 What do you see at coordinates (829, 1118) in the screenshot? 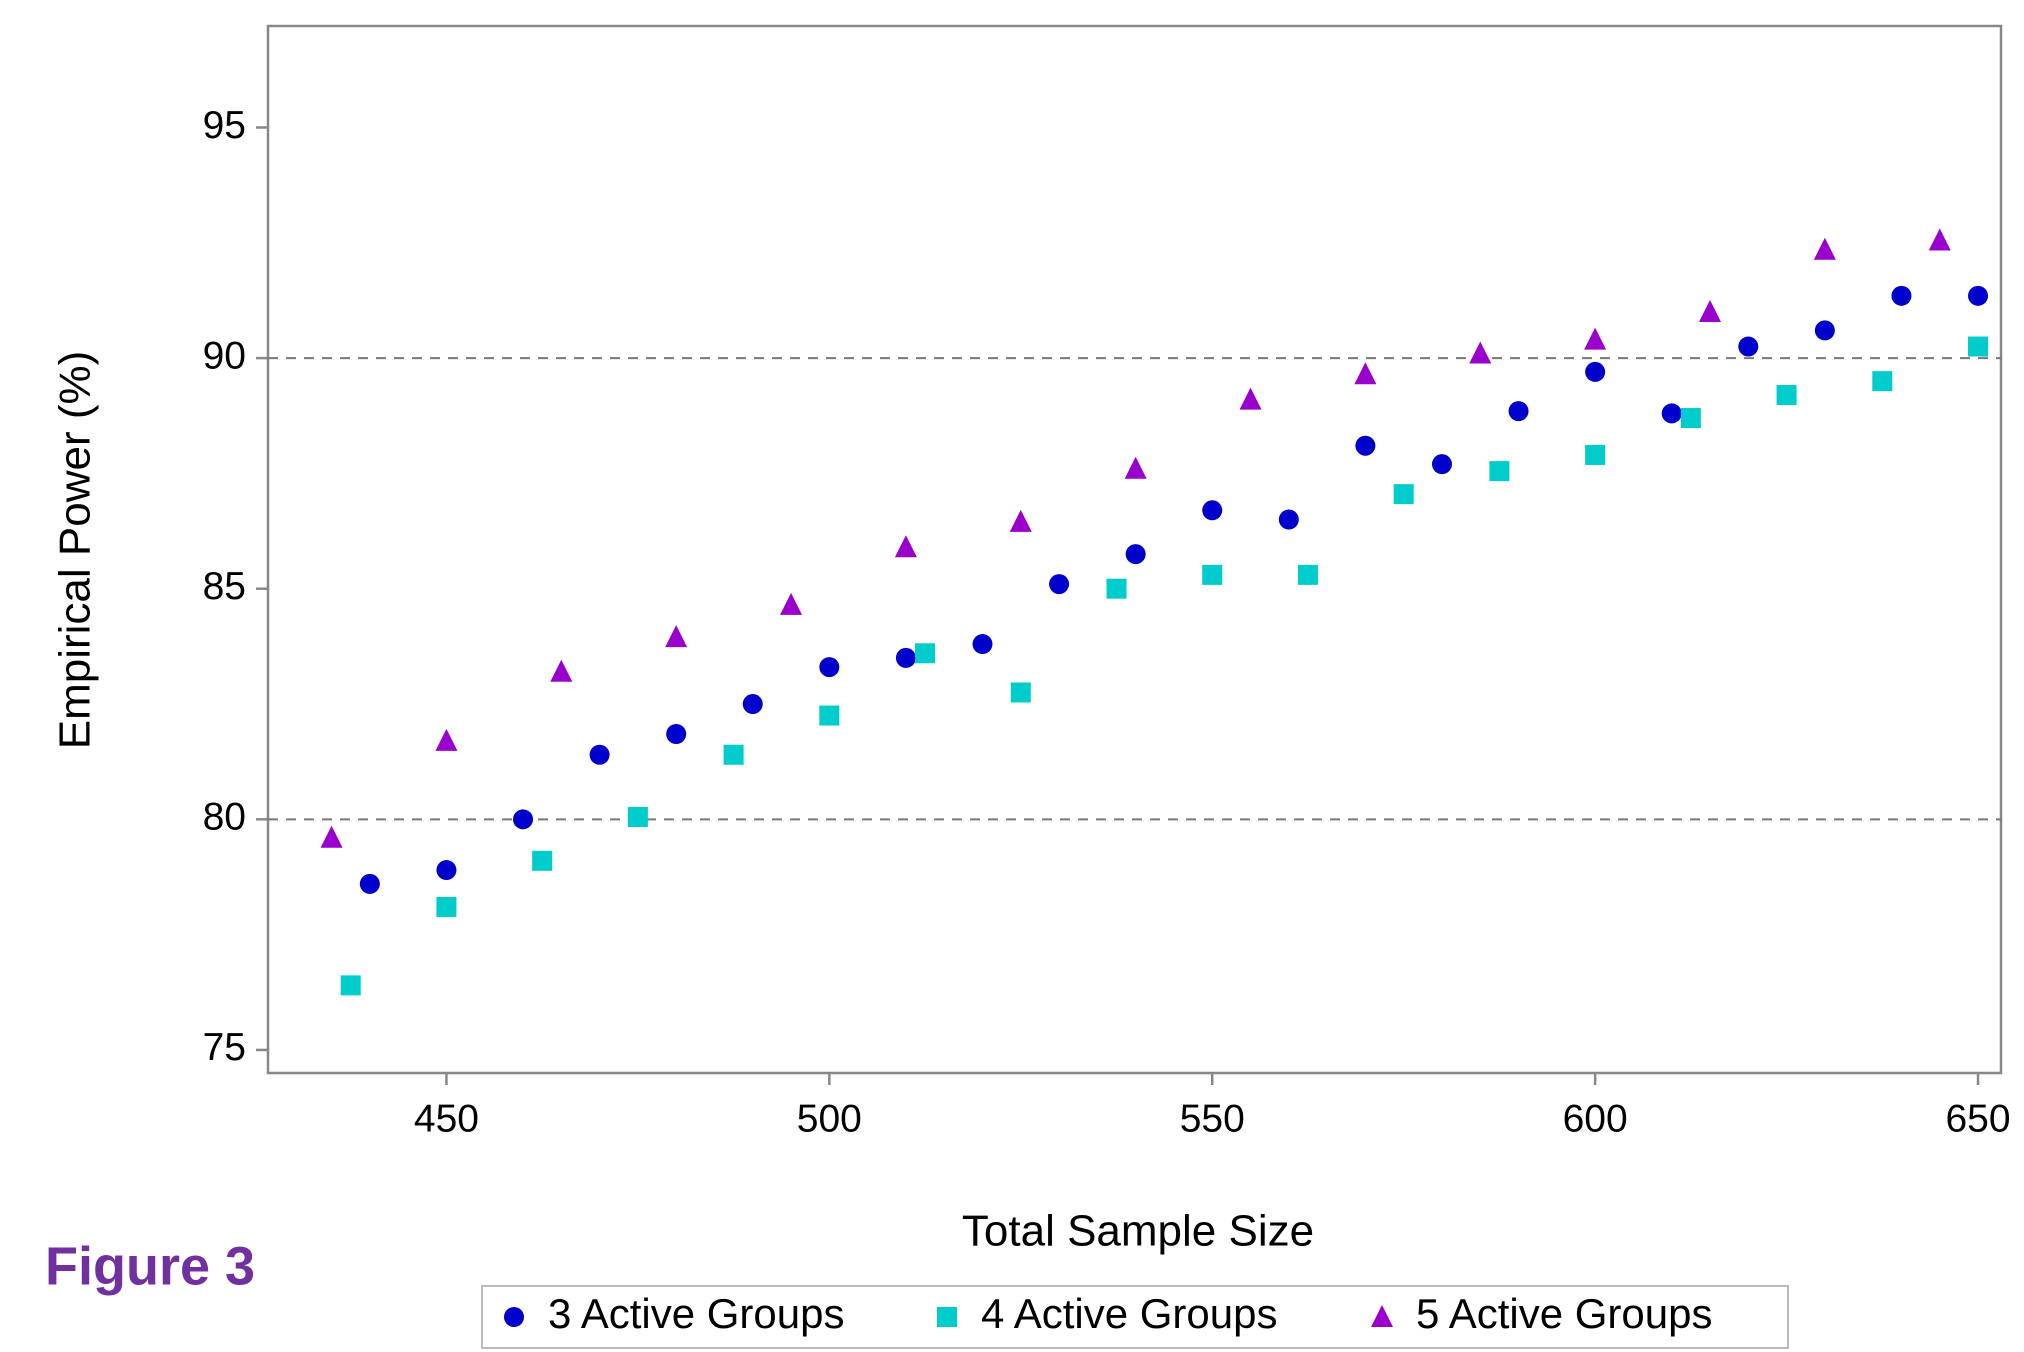
I see `x-tick-label: 500` at bounding box center [829, 1118].